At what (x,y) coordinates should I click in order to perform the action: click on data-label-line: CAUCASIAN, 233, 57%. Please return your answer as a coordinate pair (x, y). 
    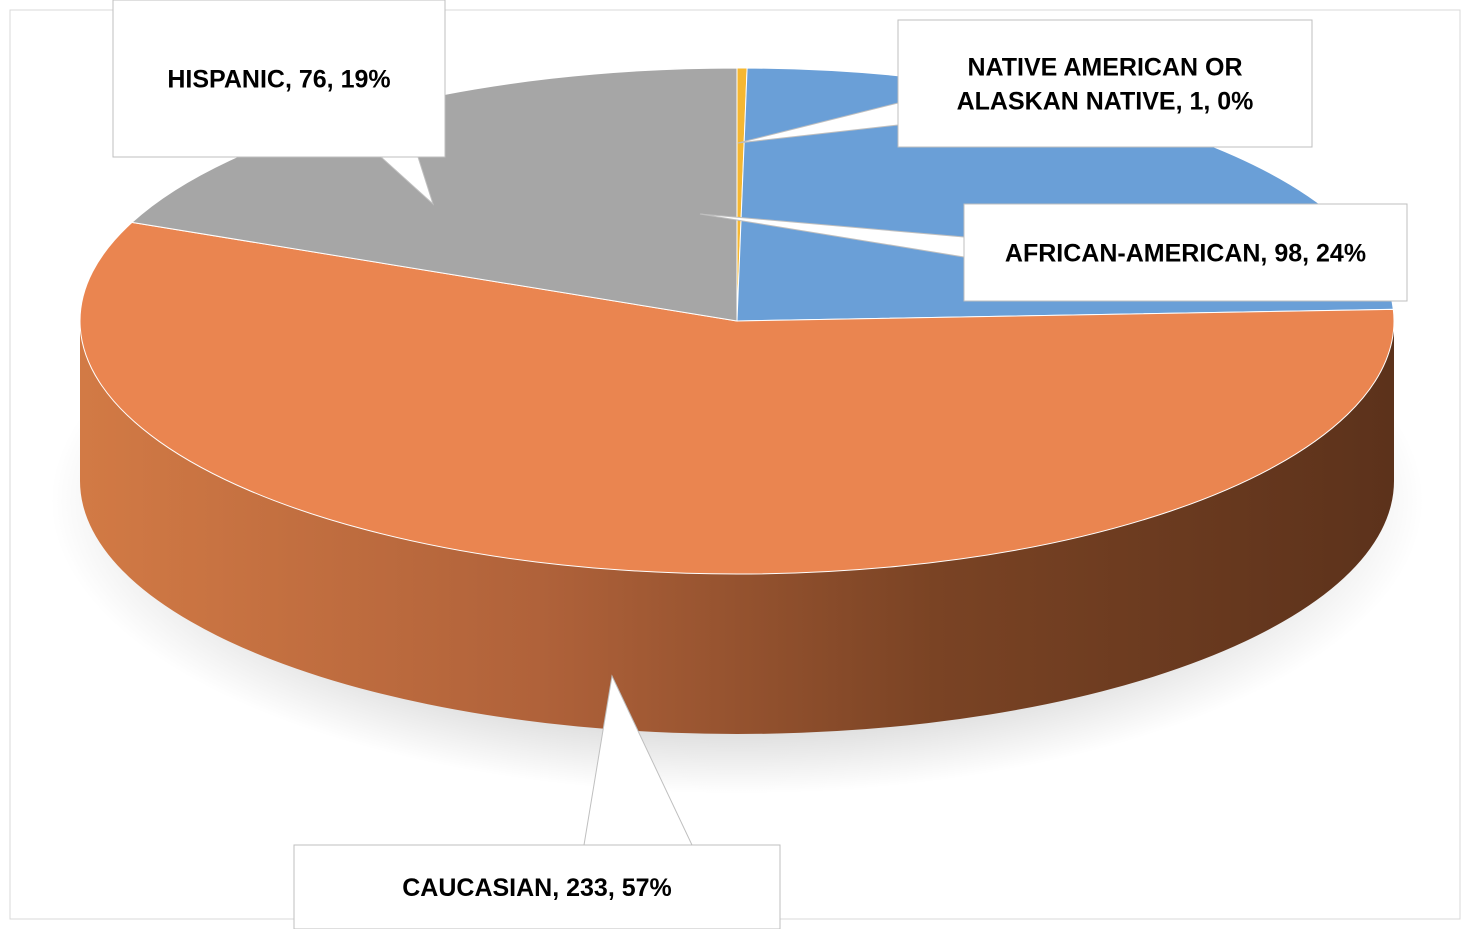
    Looking at the image, I should click on (537, 888).